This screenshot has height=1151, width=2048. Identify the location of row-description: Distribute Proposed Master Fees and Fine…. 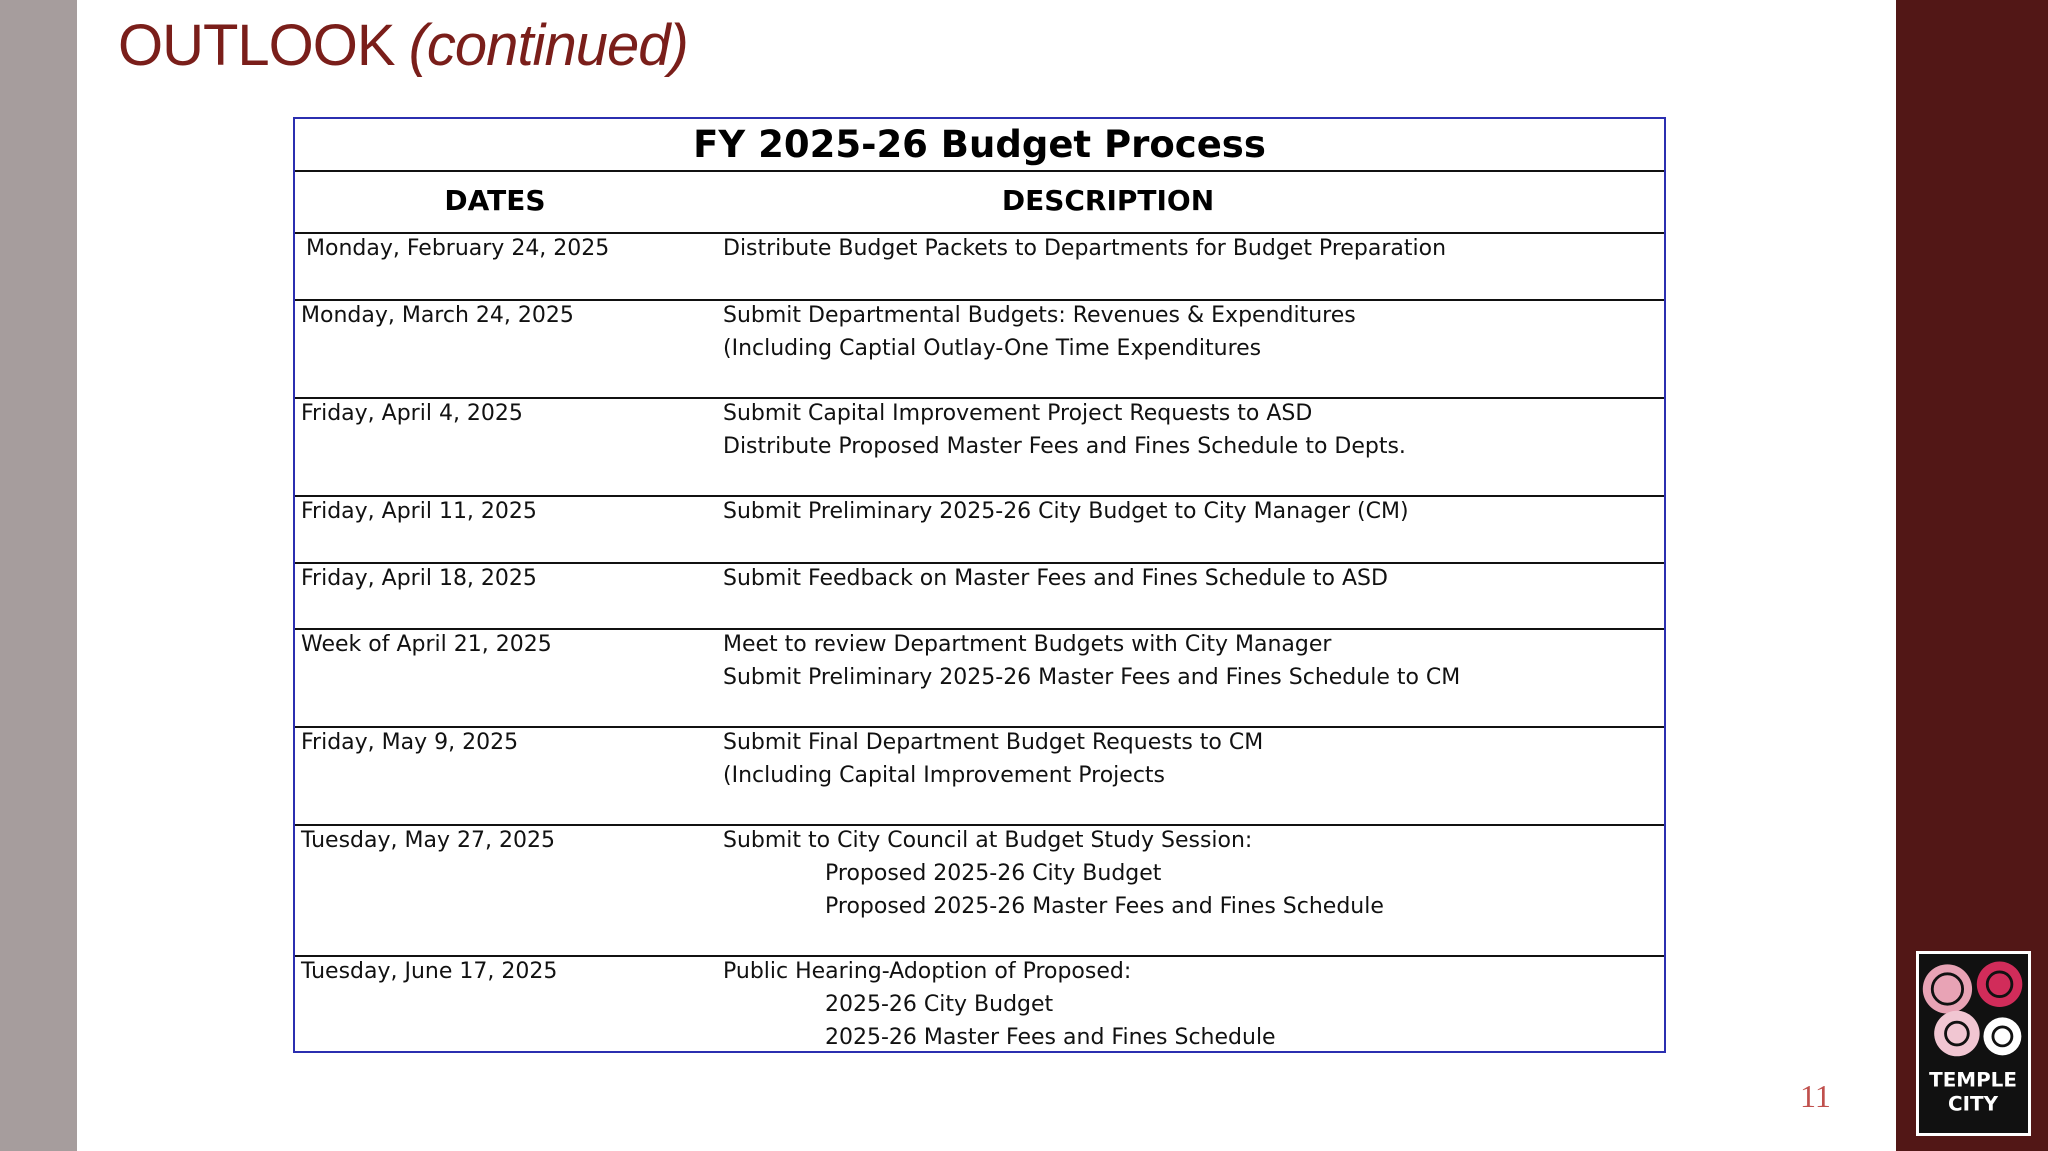
(1064, 446).